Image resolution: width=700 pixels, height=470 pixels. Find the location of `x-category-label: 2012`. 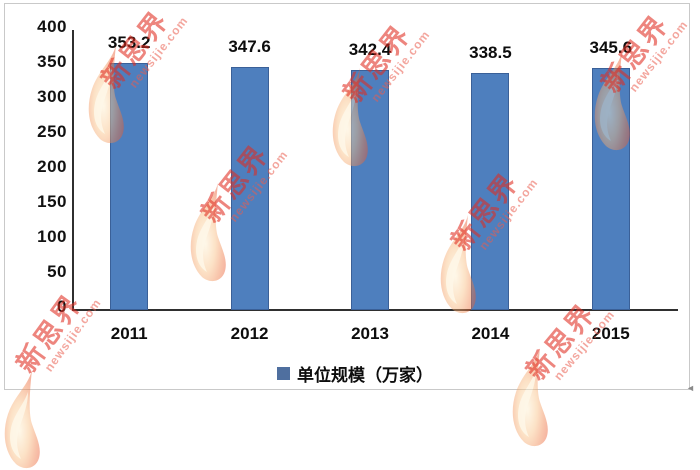

x-category-label: 2012 is located at coordinates (249, 333).